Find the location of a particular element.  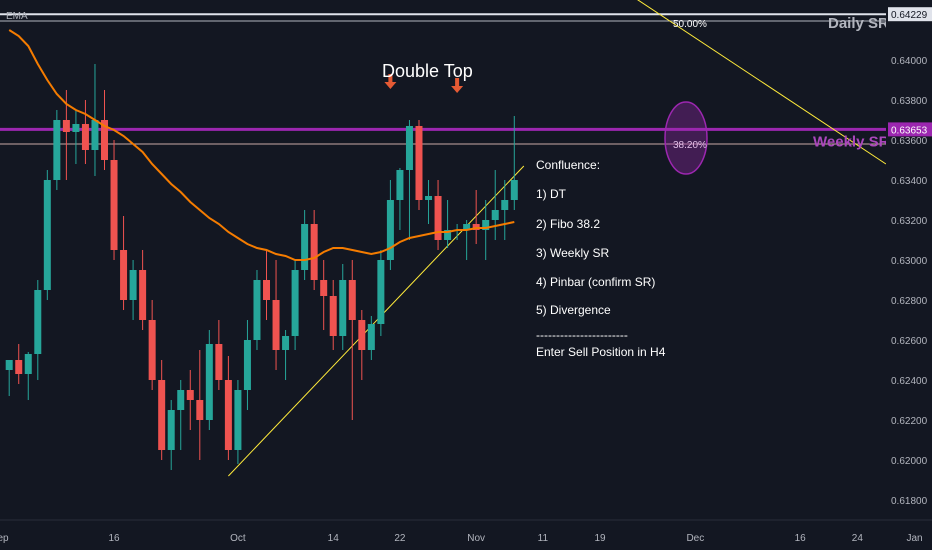

confluence-title: Confluence: is located at coordinates (568, 165).